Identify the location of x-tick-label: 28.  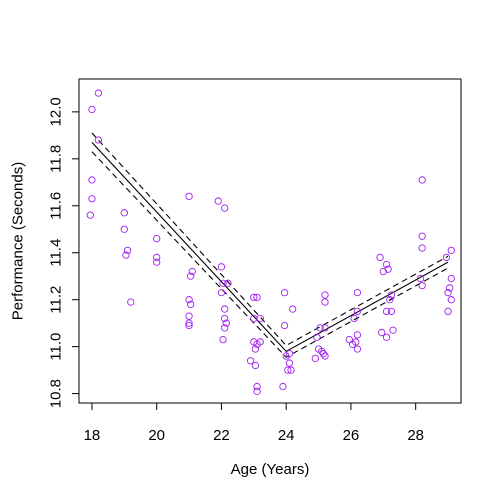
(415, 435).